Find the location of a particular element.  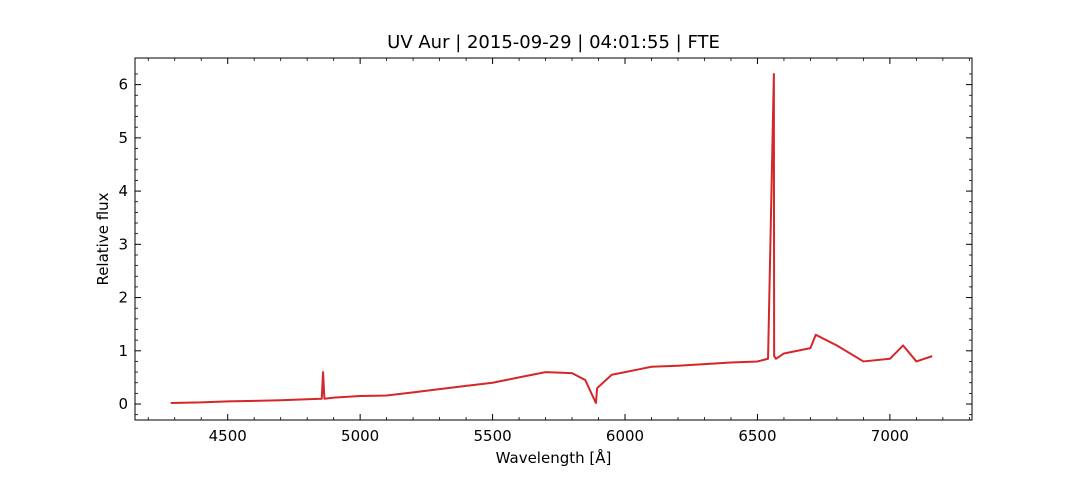

x-tick-label: 5500 is located at coordinates (492, 436).